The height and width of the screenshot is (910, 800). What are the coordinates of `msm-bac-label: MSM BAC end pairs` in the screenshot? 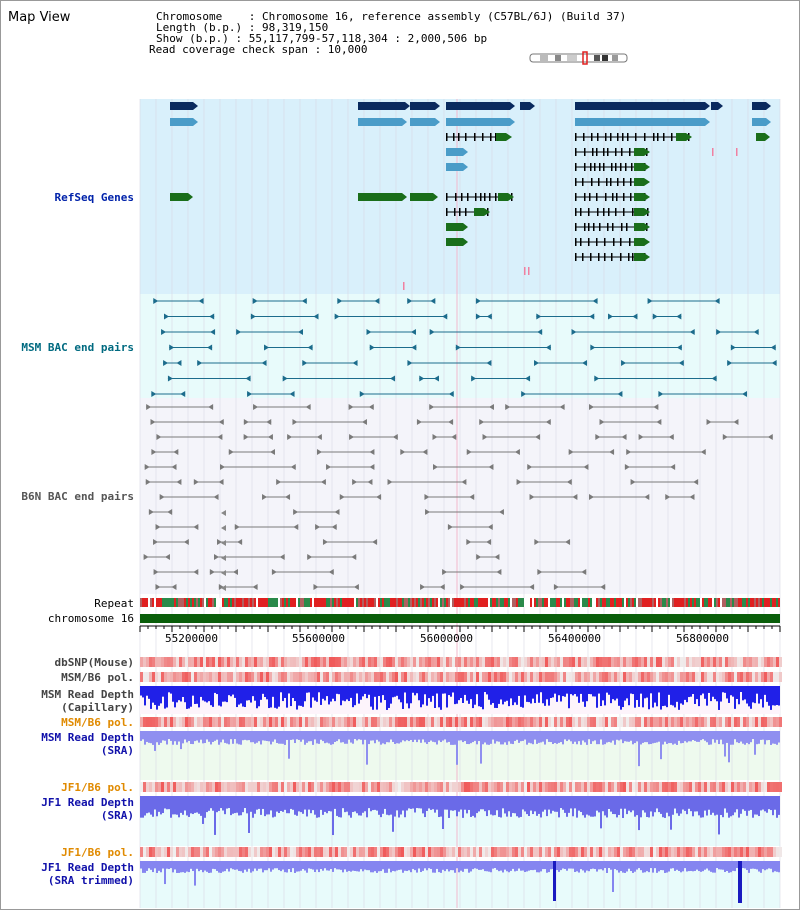 It's located at (77, 347).